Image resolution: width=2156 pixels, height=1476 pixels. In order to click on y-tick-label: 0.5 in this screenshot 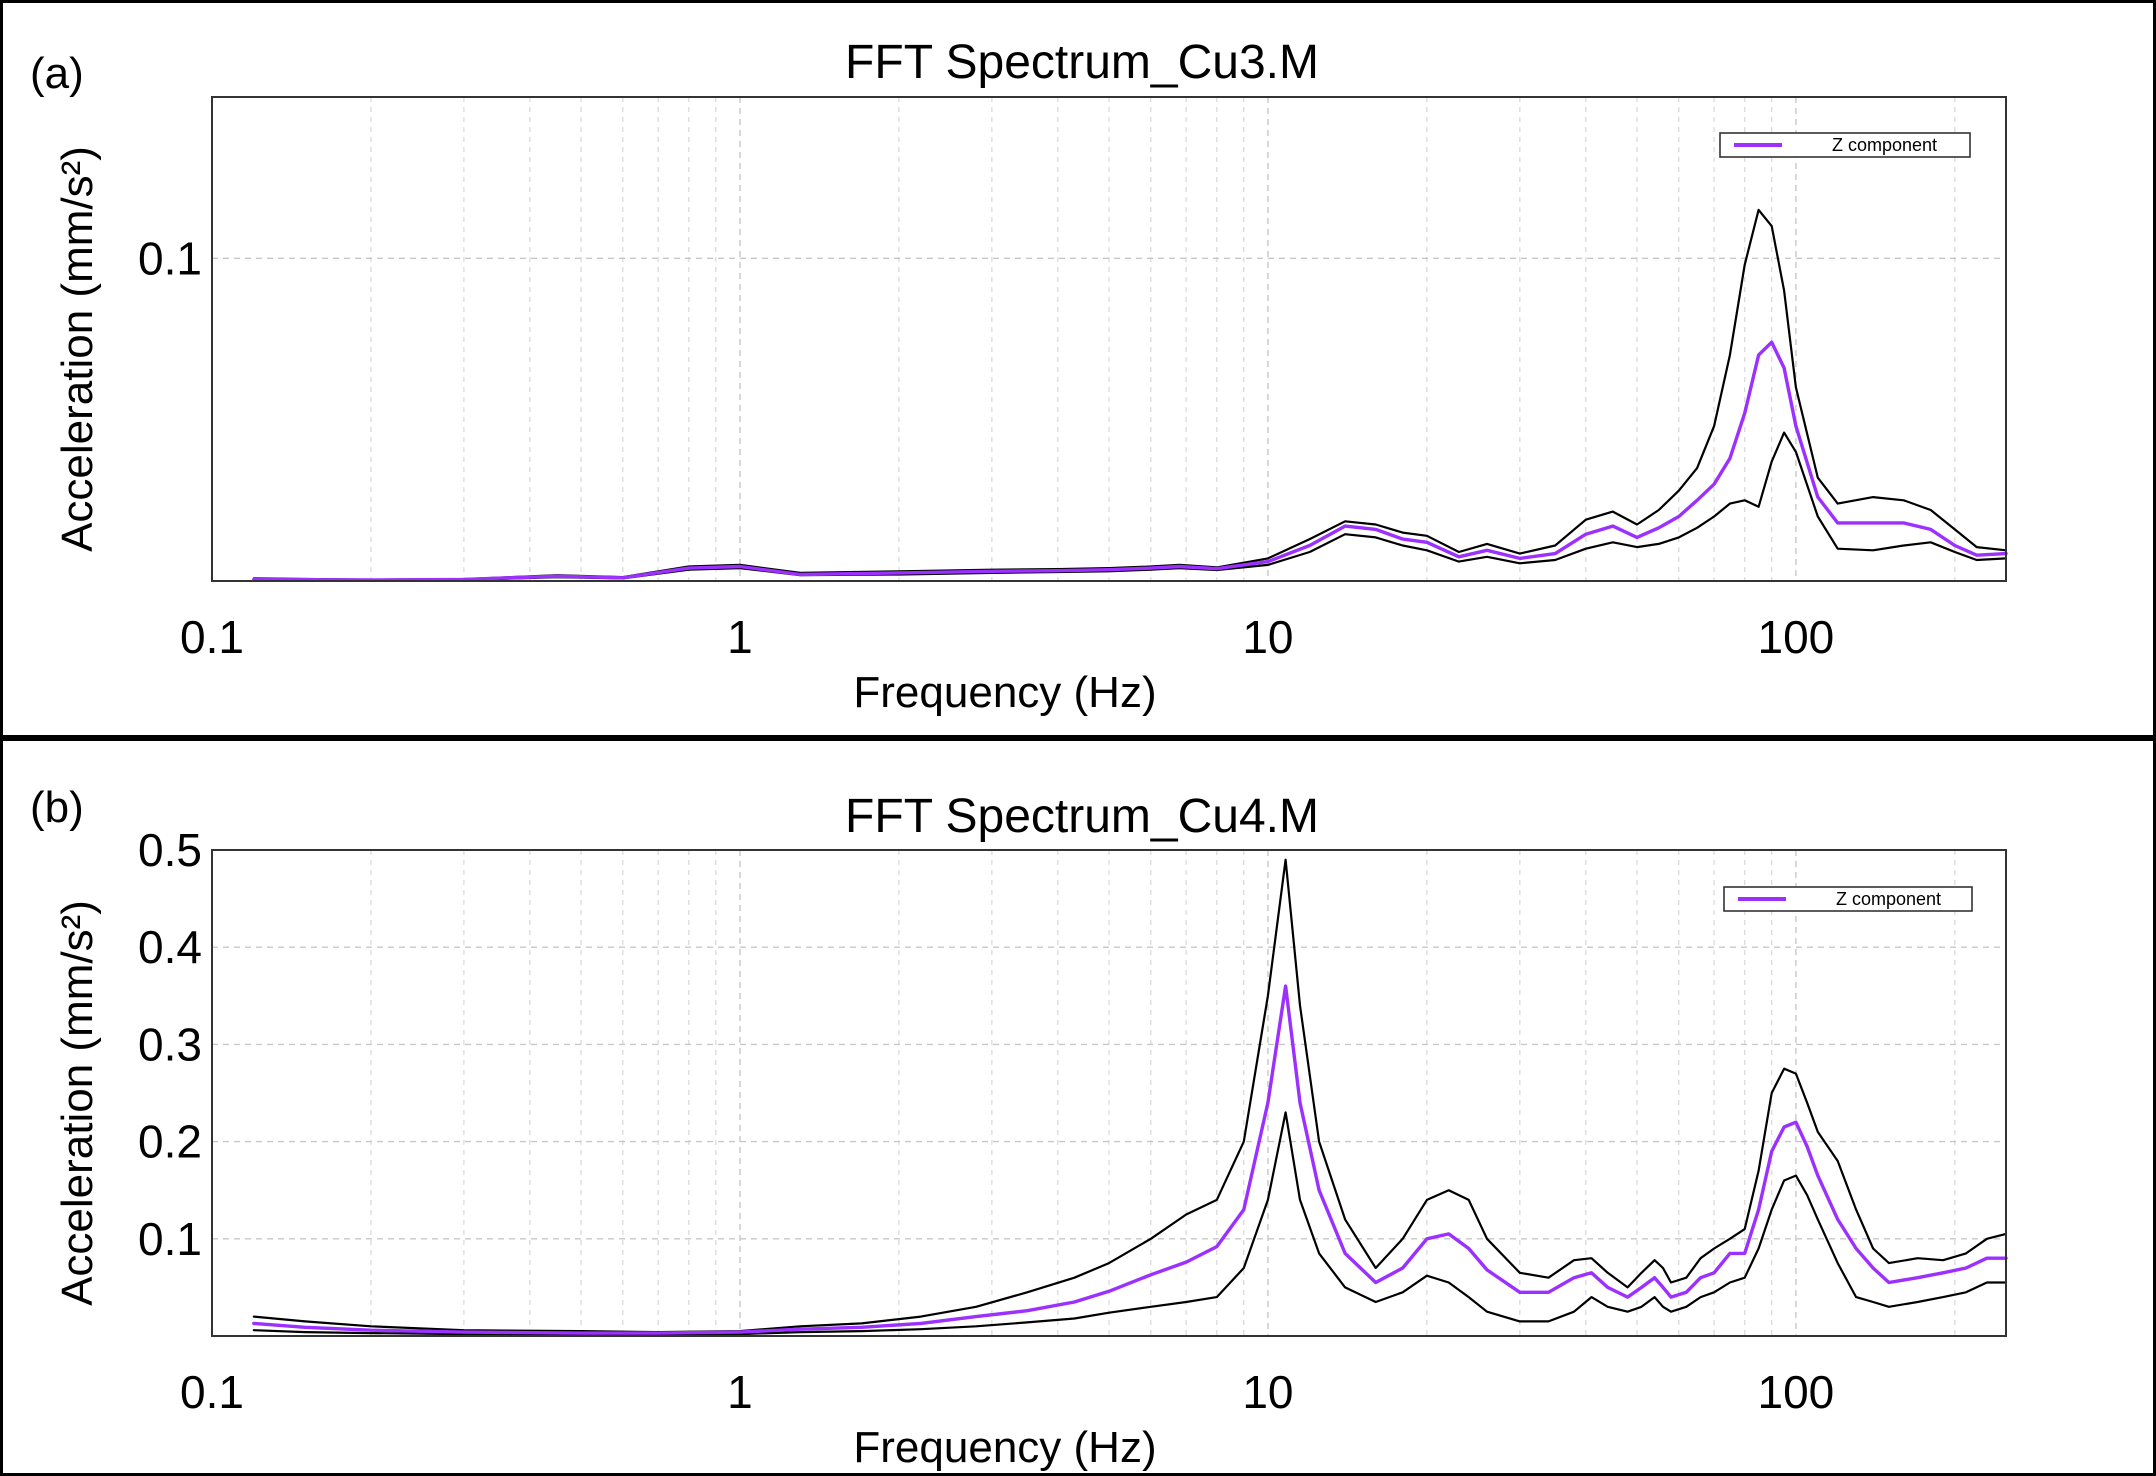, I will do `click(170, 850)`.